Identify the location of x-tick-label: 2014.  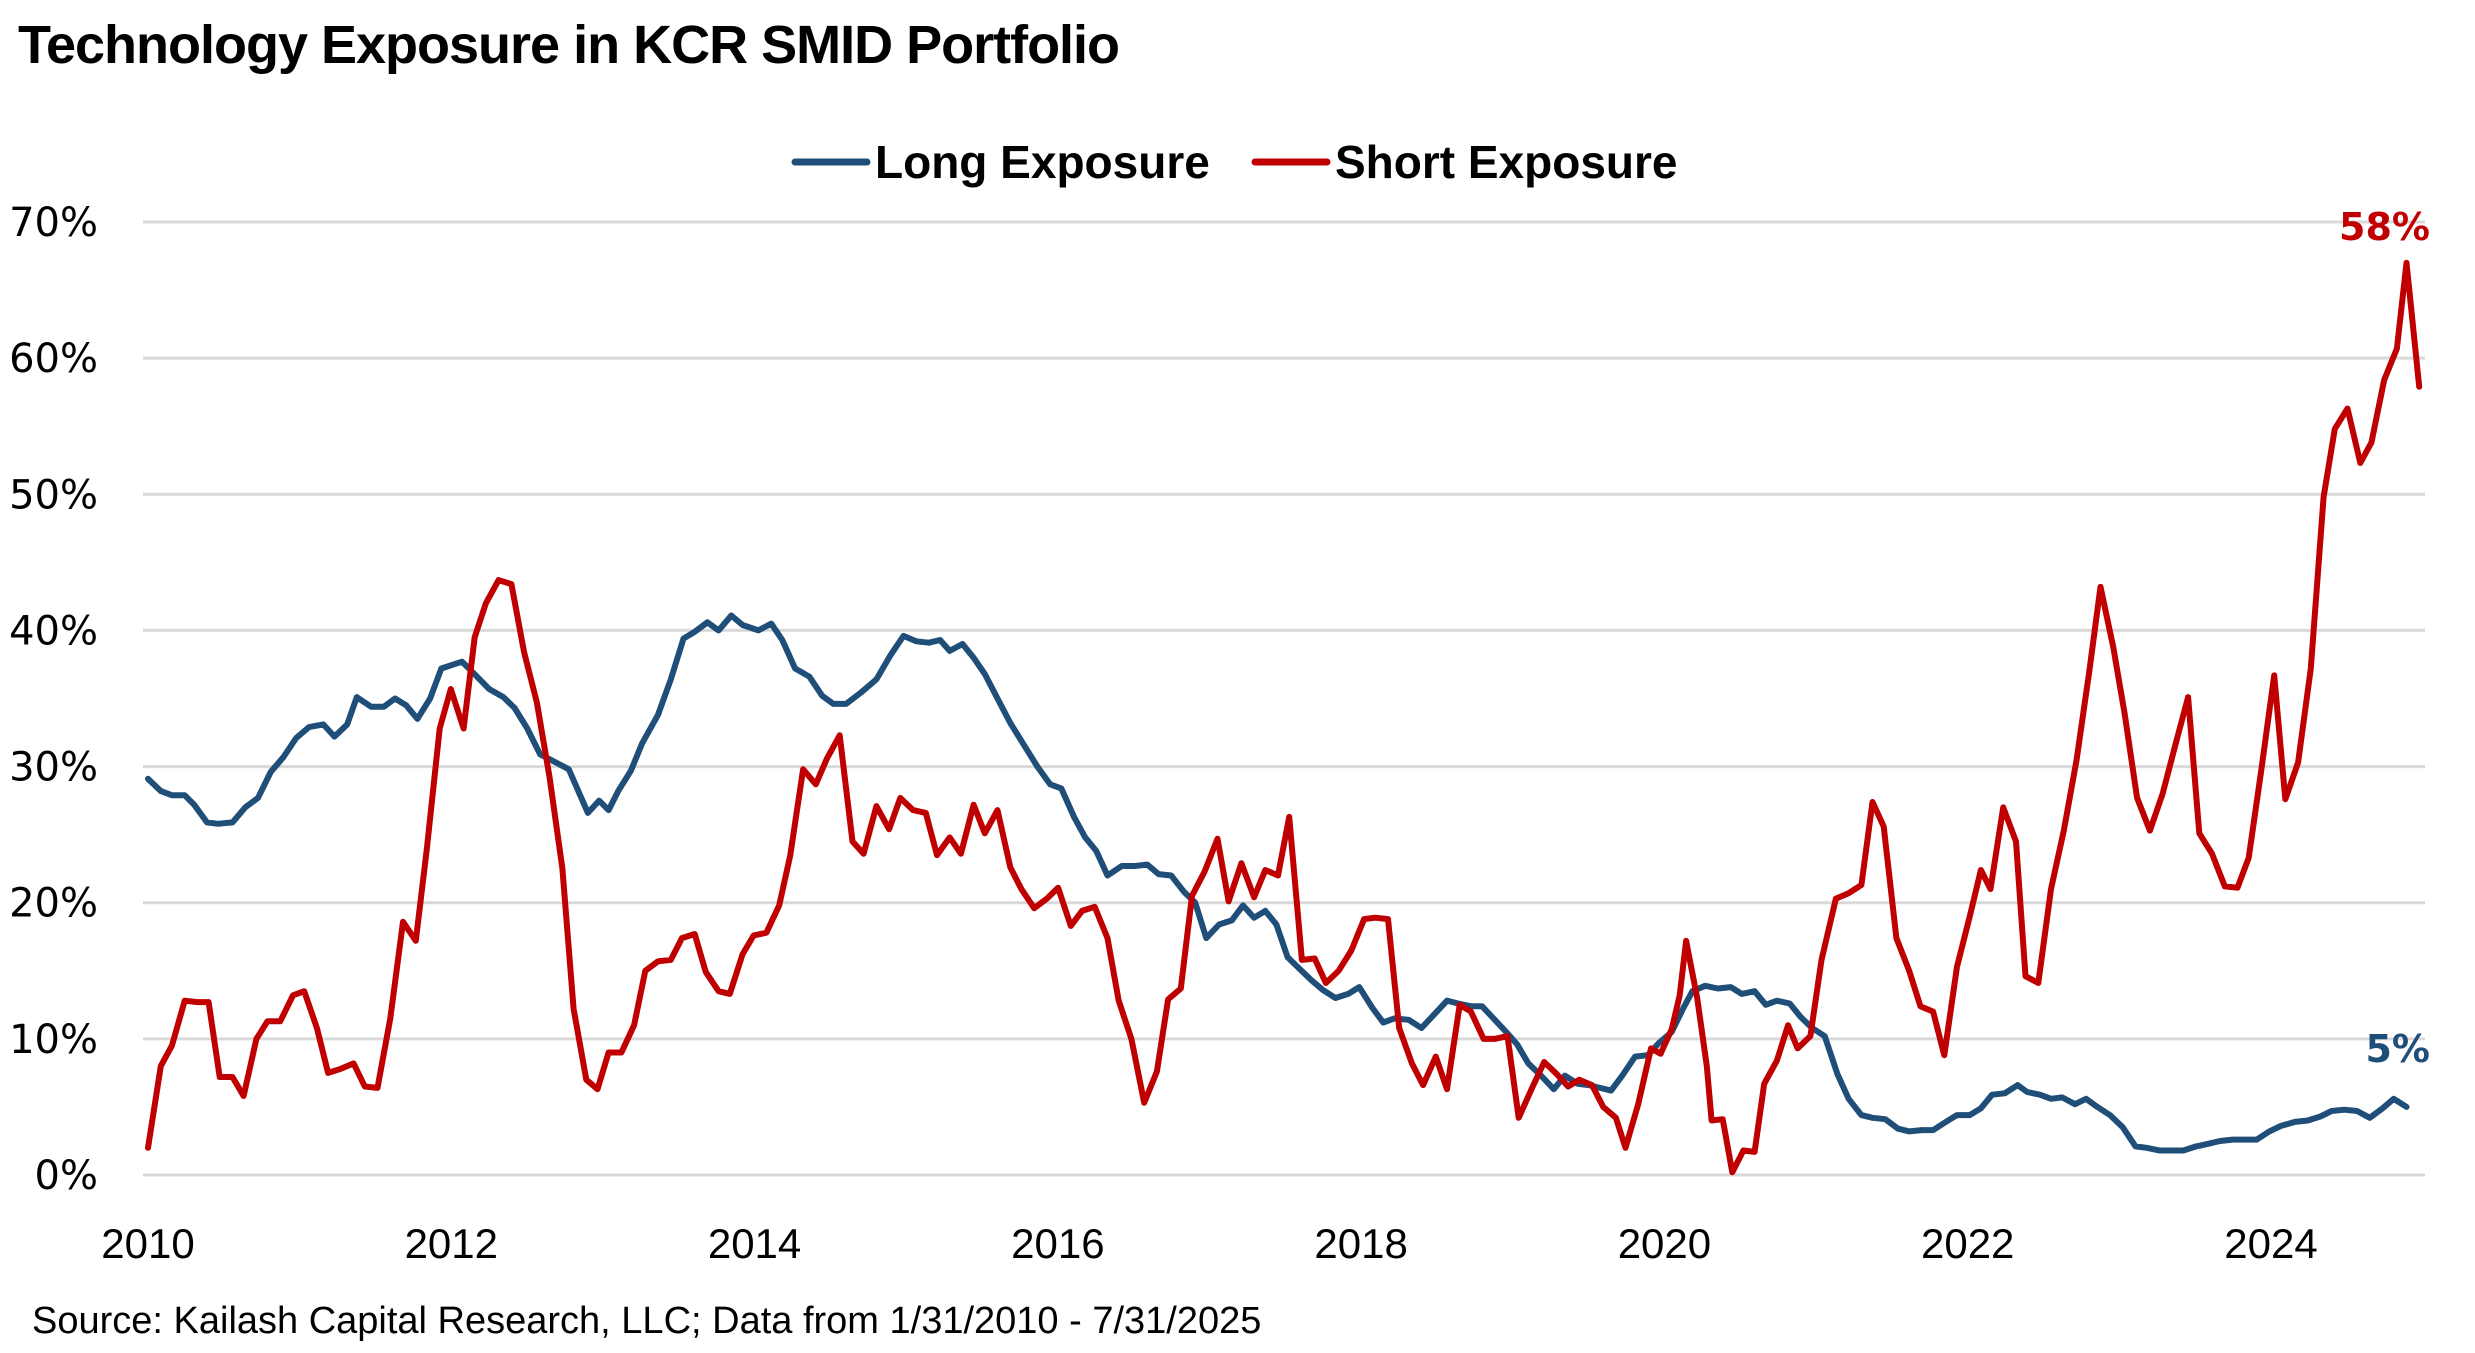
(754, 1243).